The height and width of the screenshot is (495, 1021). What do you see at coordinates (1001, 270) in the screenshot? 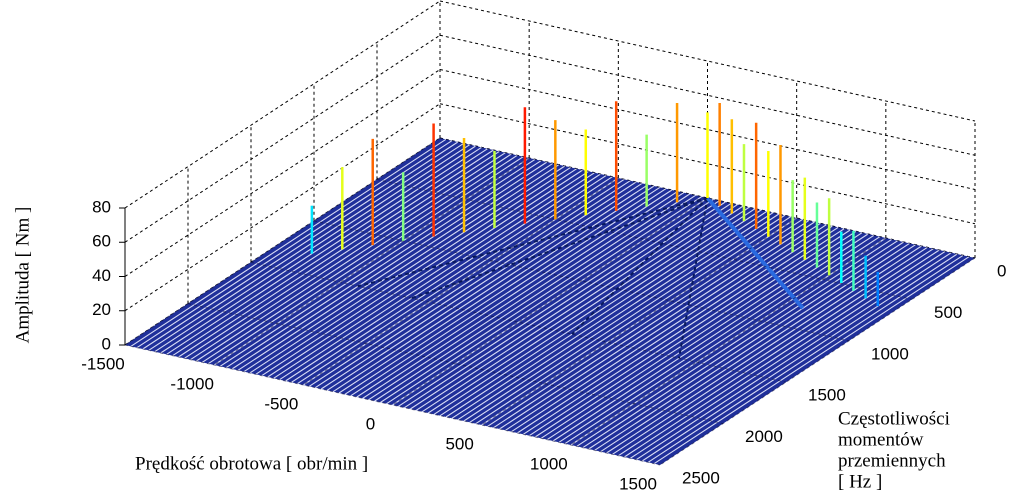
I see `y-tick-label: 0` at bounding box center [1001, 270].